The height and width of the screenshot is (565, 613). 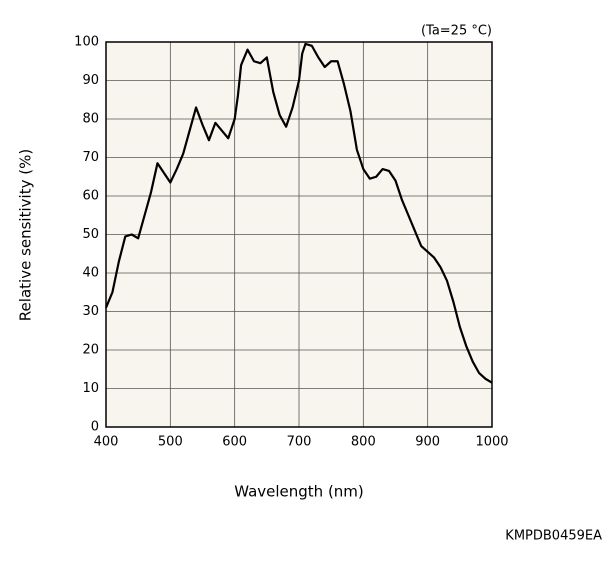 I want to click on y-tick-label: 100, so click(x=86, y=42).